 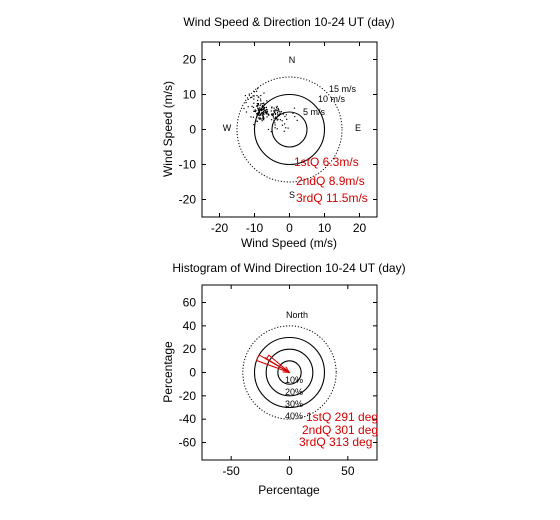 I want to click on y-tick-label: 10, so click(x=190, y=95).